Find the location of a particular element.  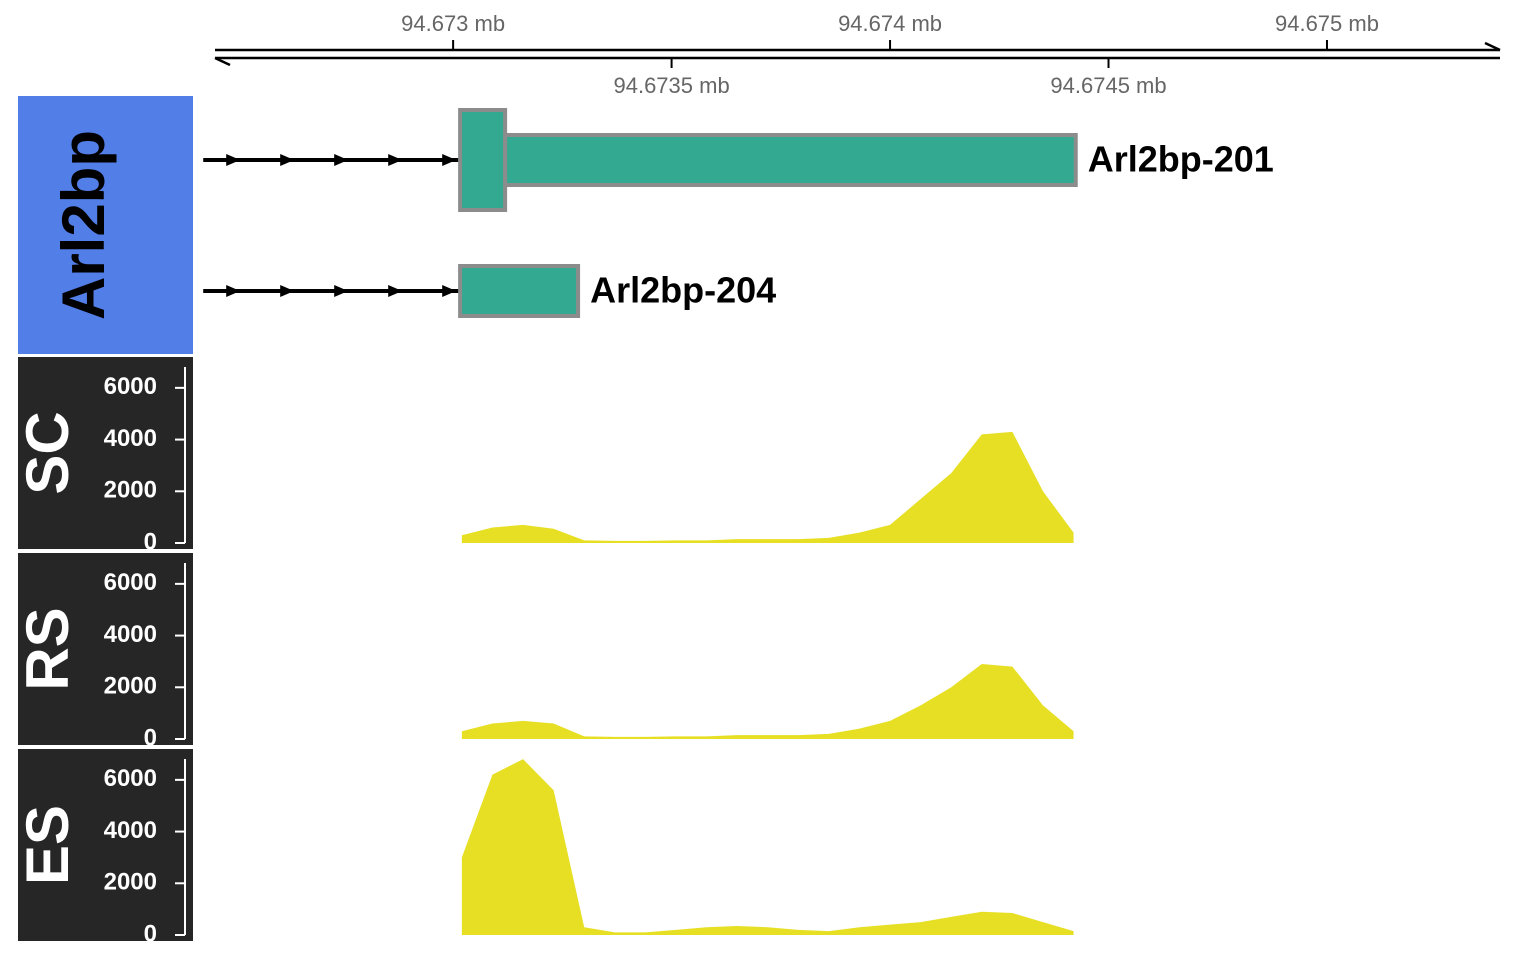

track-title: Arl2bp is located at coordinates (83, 225).